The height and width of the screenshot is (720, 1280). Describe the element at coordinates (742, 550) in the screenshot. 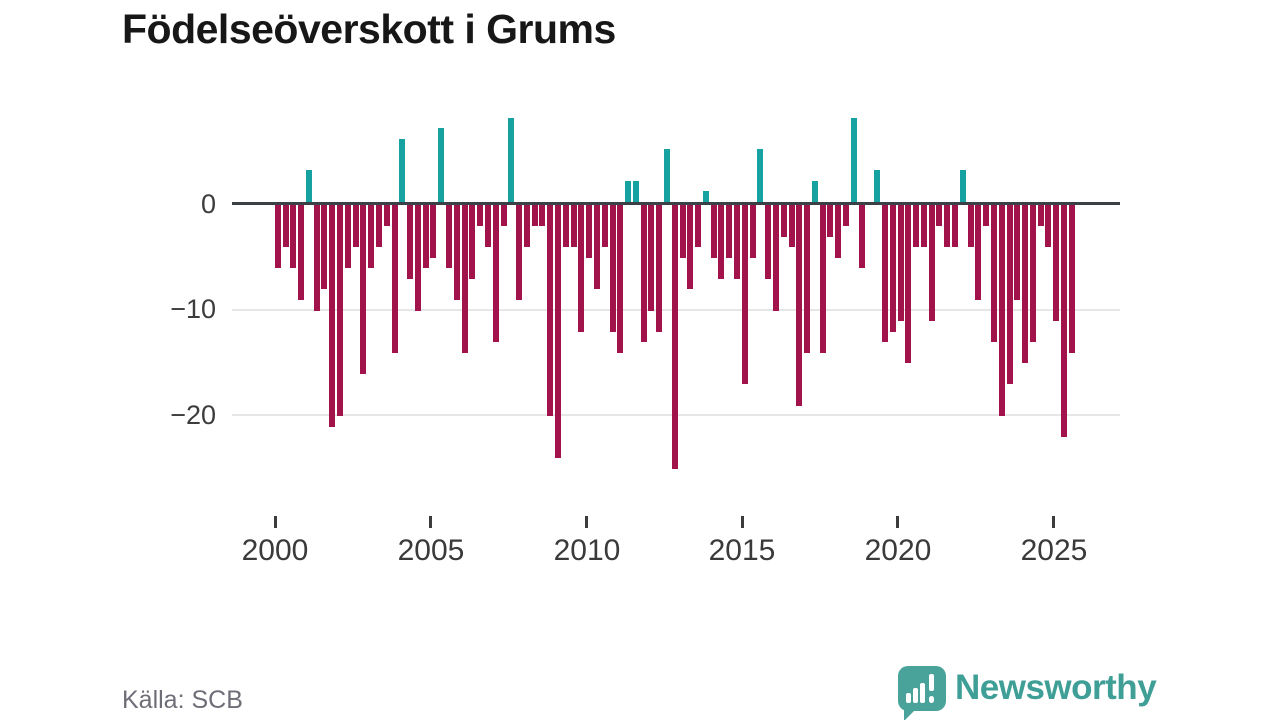

I see `x-axis-tick-label: 2015` at that location.